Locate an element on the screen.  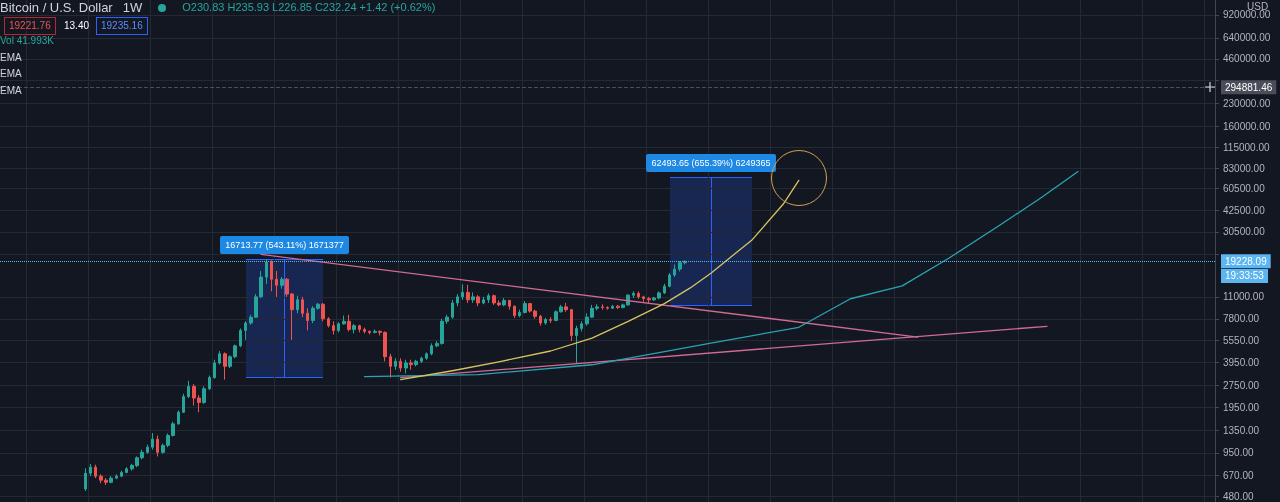
y-tick-label: 1350.00 is located at coordinates (1241, 431).